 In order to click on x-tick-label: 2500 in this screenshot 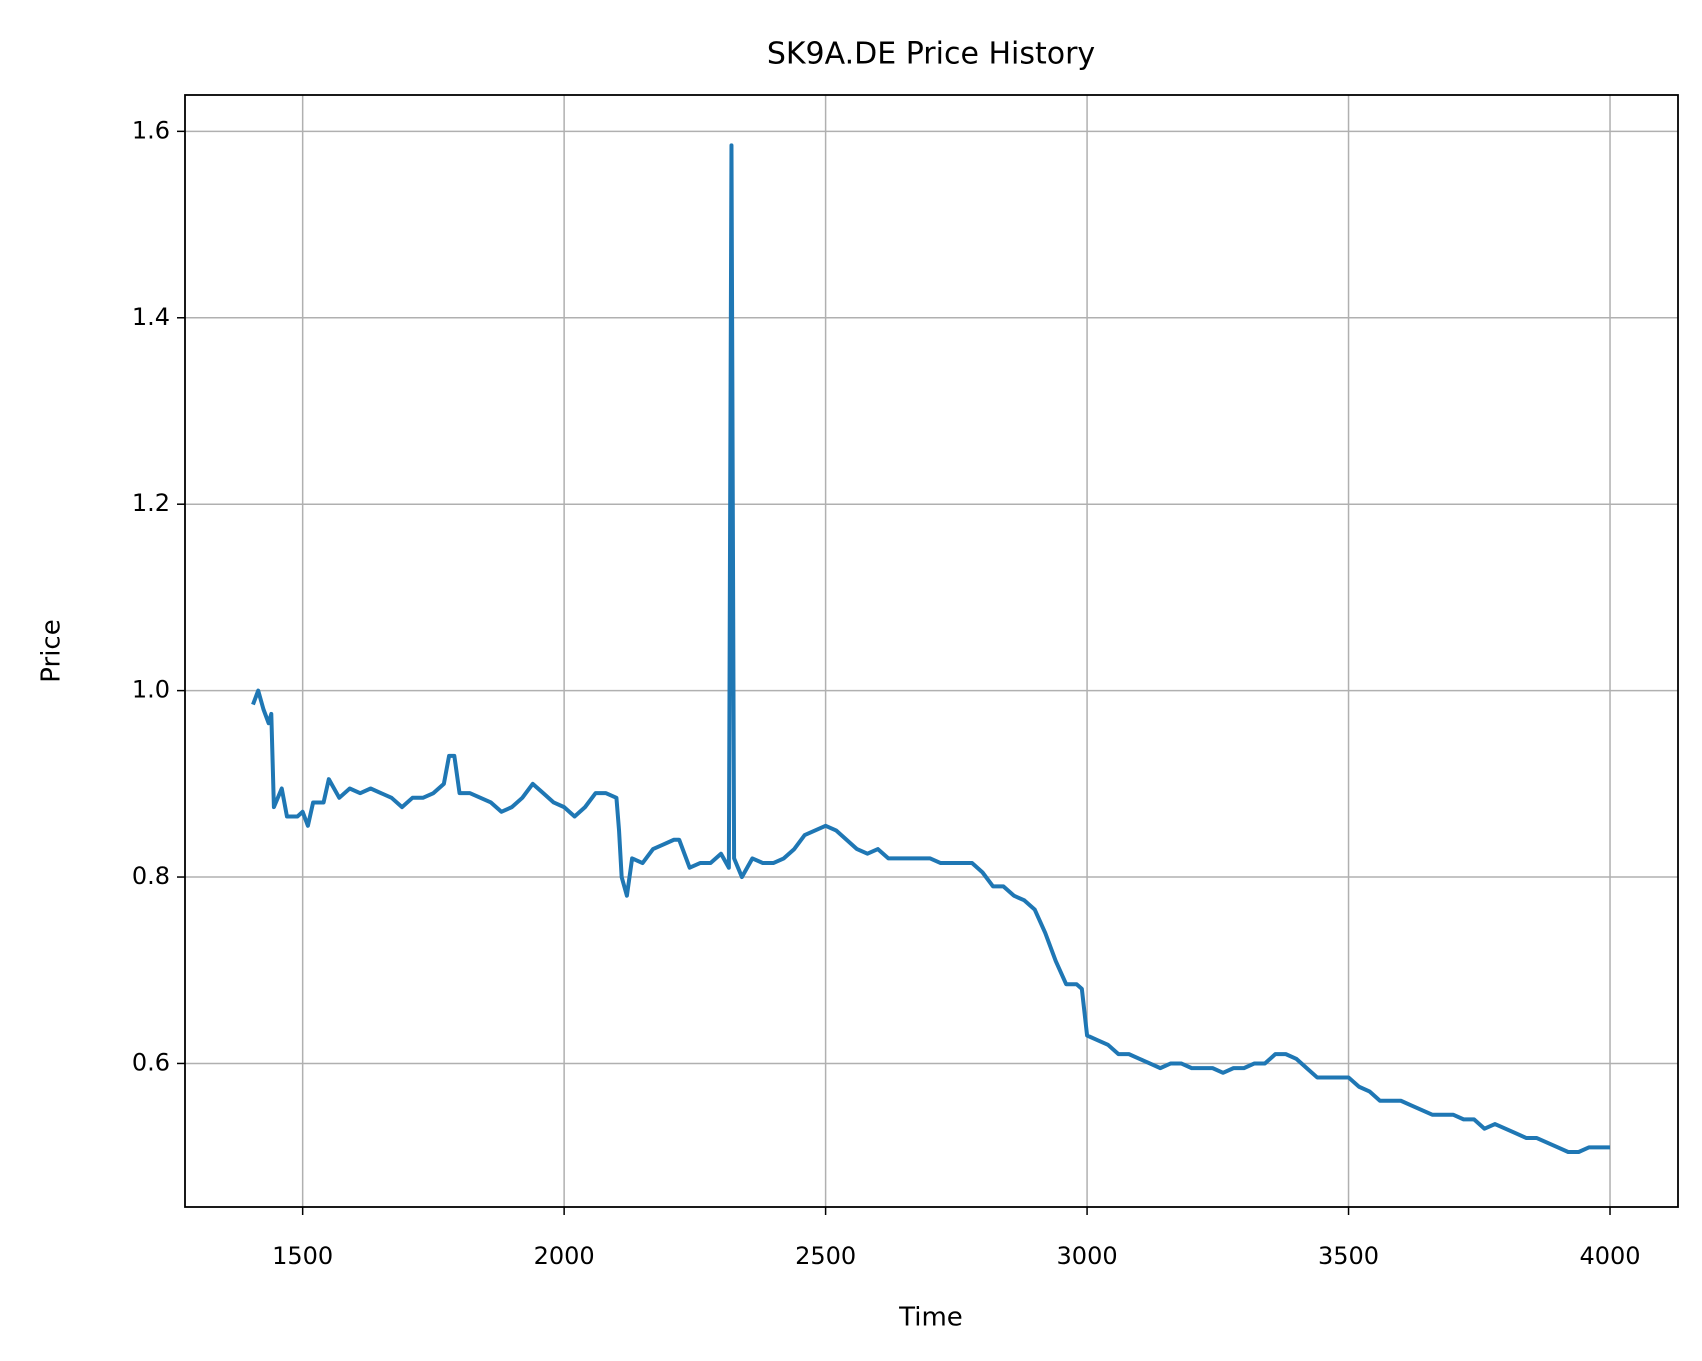, I will do `click(825, 1256)`.